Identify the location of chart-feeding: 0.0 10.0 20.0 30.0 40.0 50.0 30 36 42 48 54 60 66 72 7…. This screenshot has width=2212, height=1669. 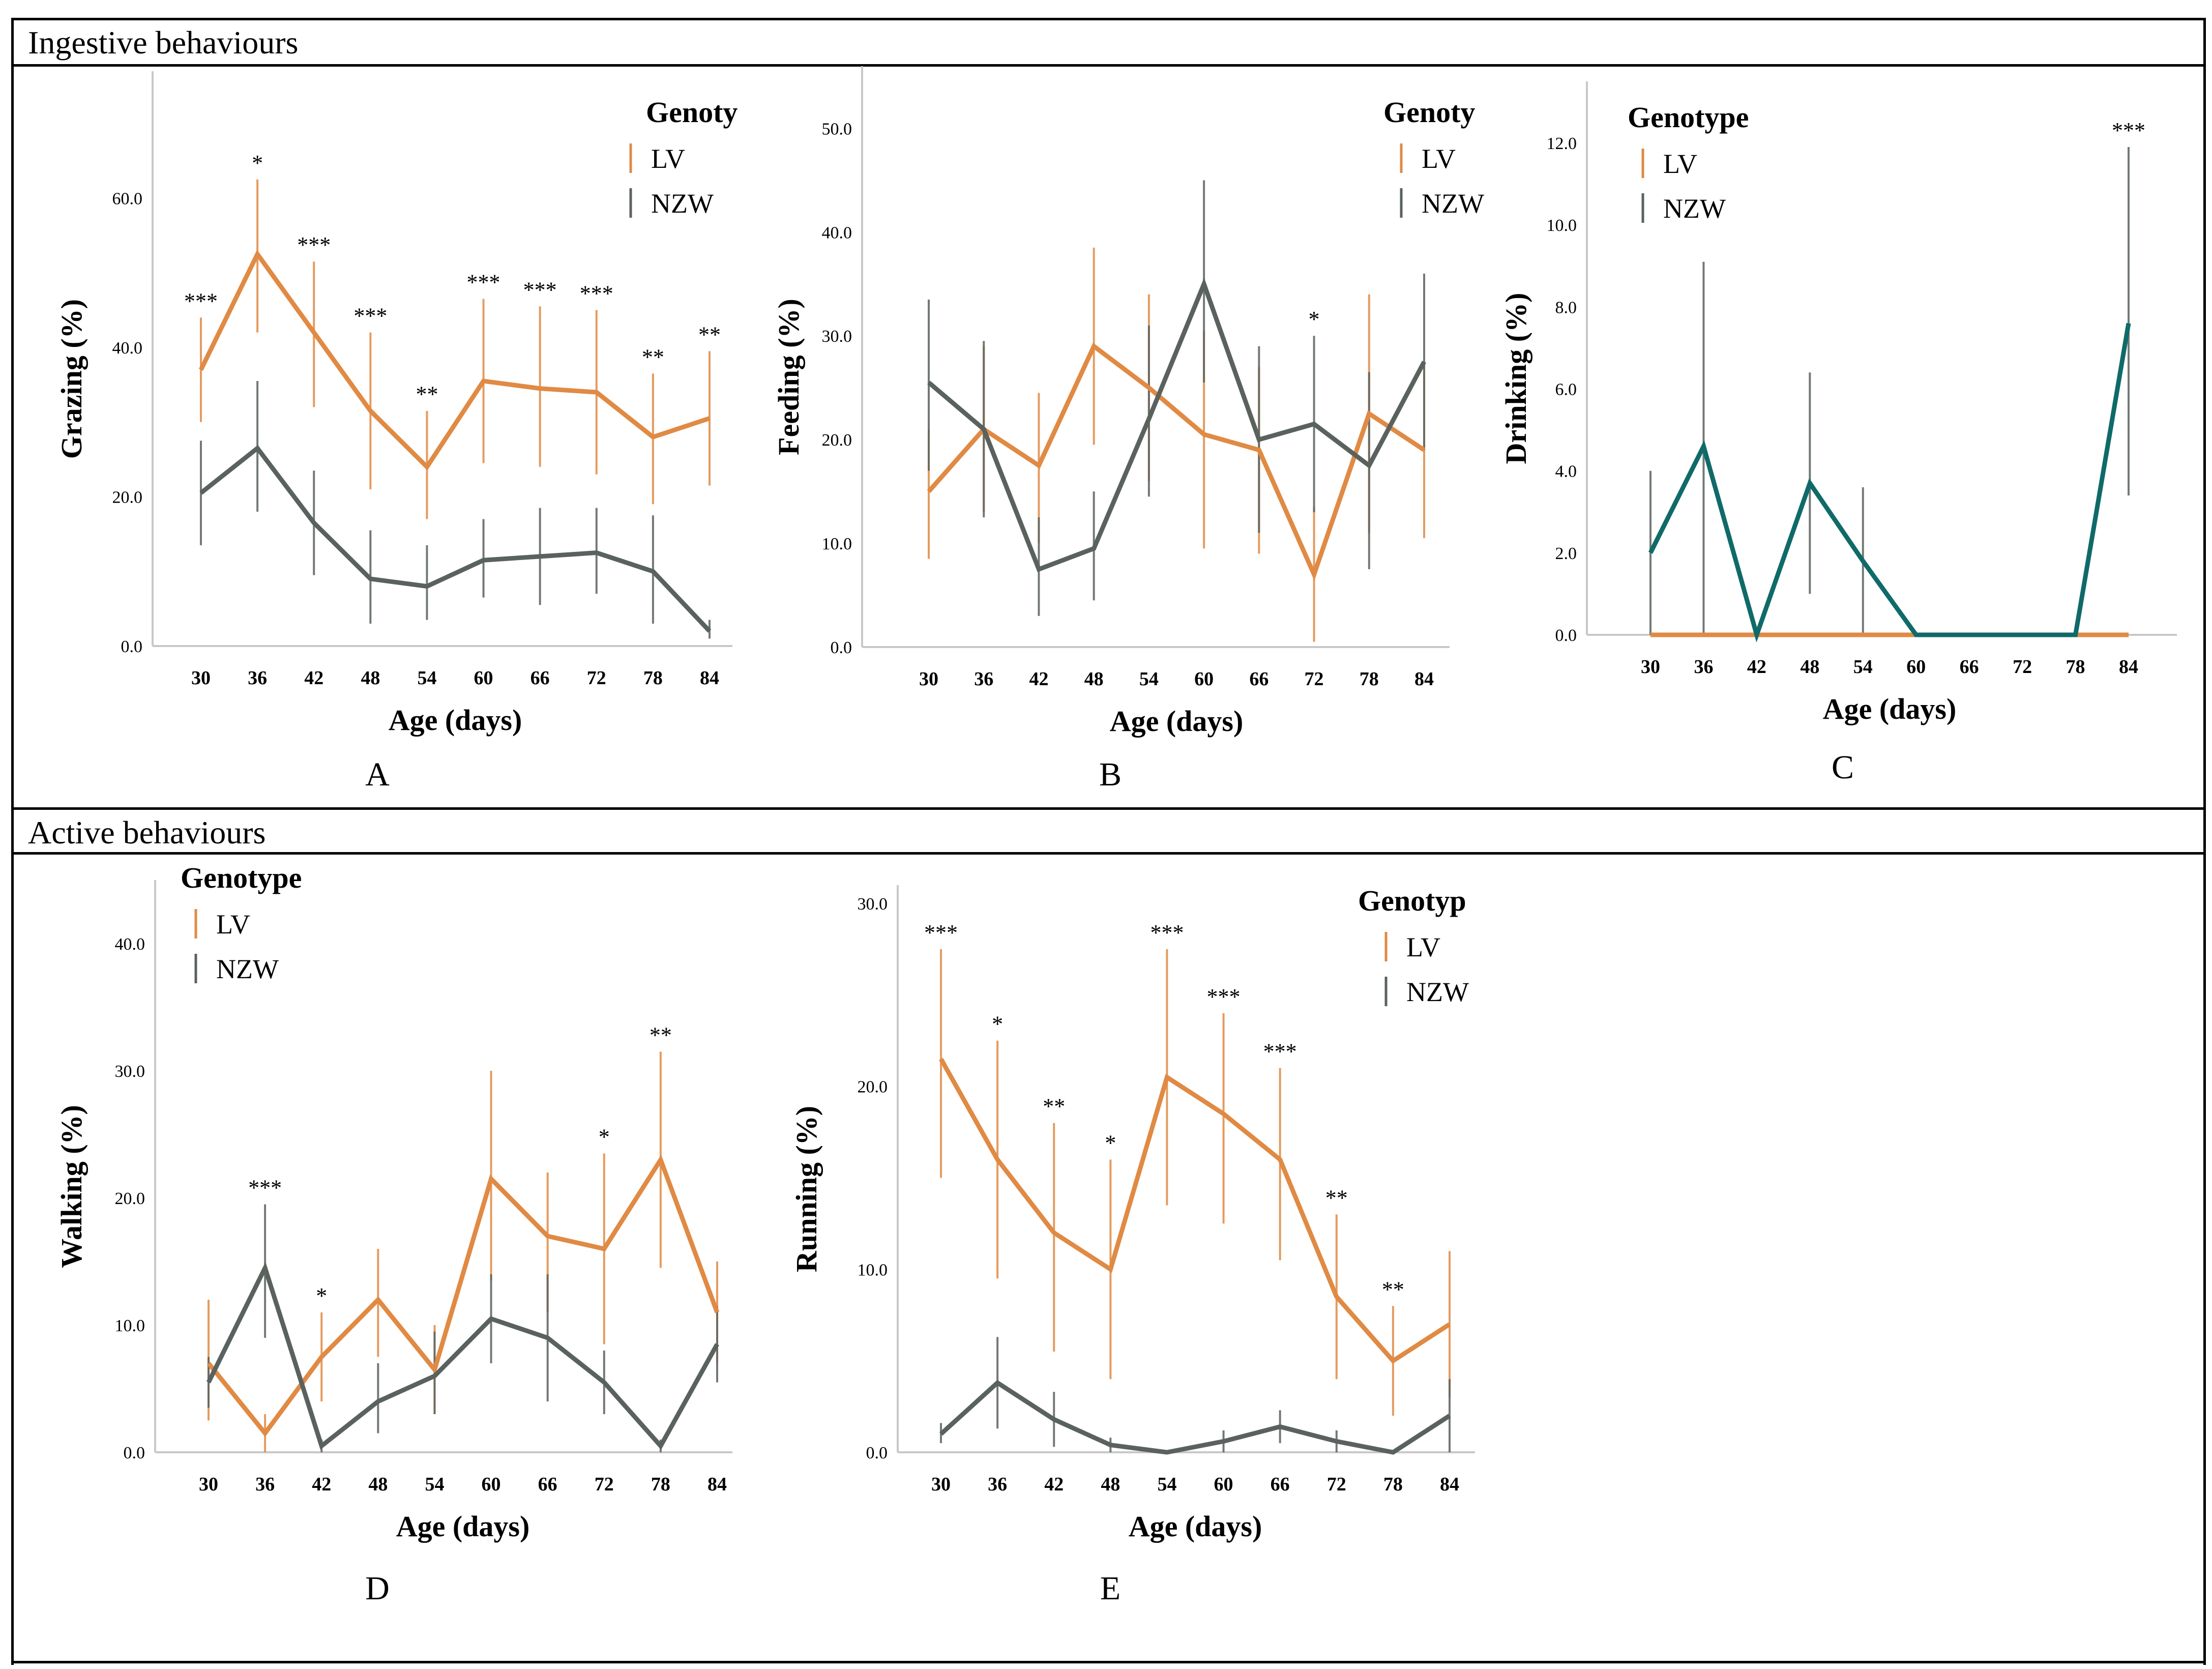
(1128, 402).